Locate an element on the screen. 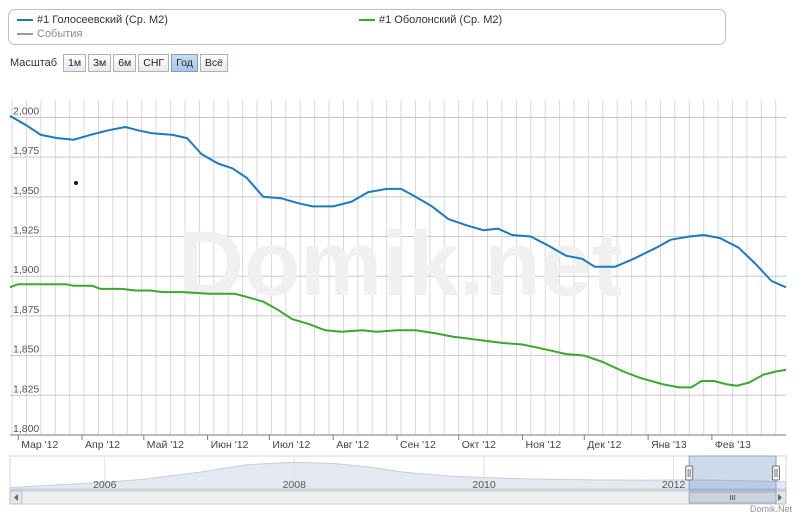 The image size is (800, 516). legend-item-series-2: #1 Оболонский (Ср. М2) is located at coordinates (430, 20).